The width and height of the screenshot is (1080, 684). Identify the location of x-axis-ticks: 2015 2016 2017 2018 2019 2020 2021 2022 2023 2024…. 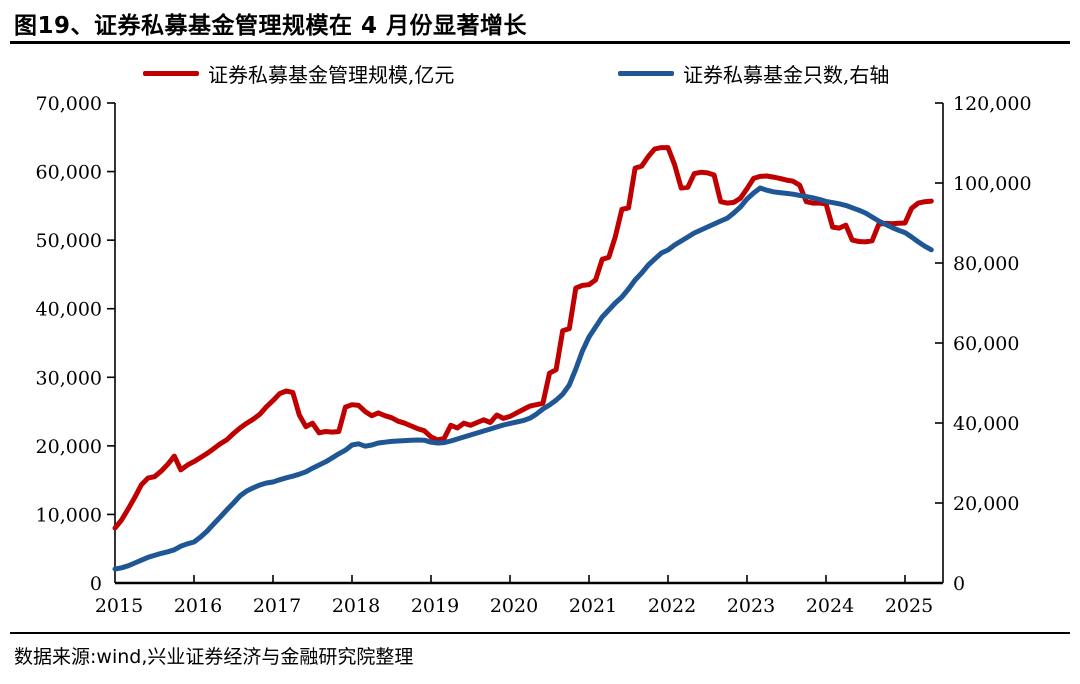
(514, 596).